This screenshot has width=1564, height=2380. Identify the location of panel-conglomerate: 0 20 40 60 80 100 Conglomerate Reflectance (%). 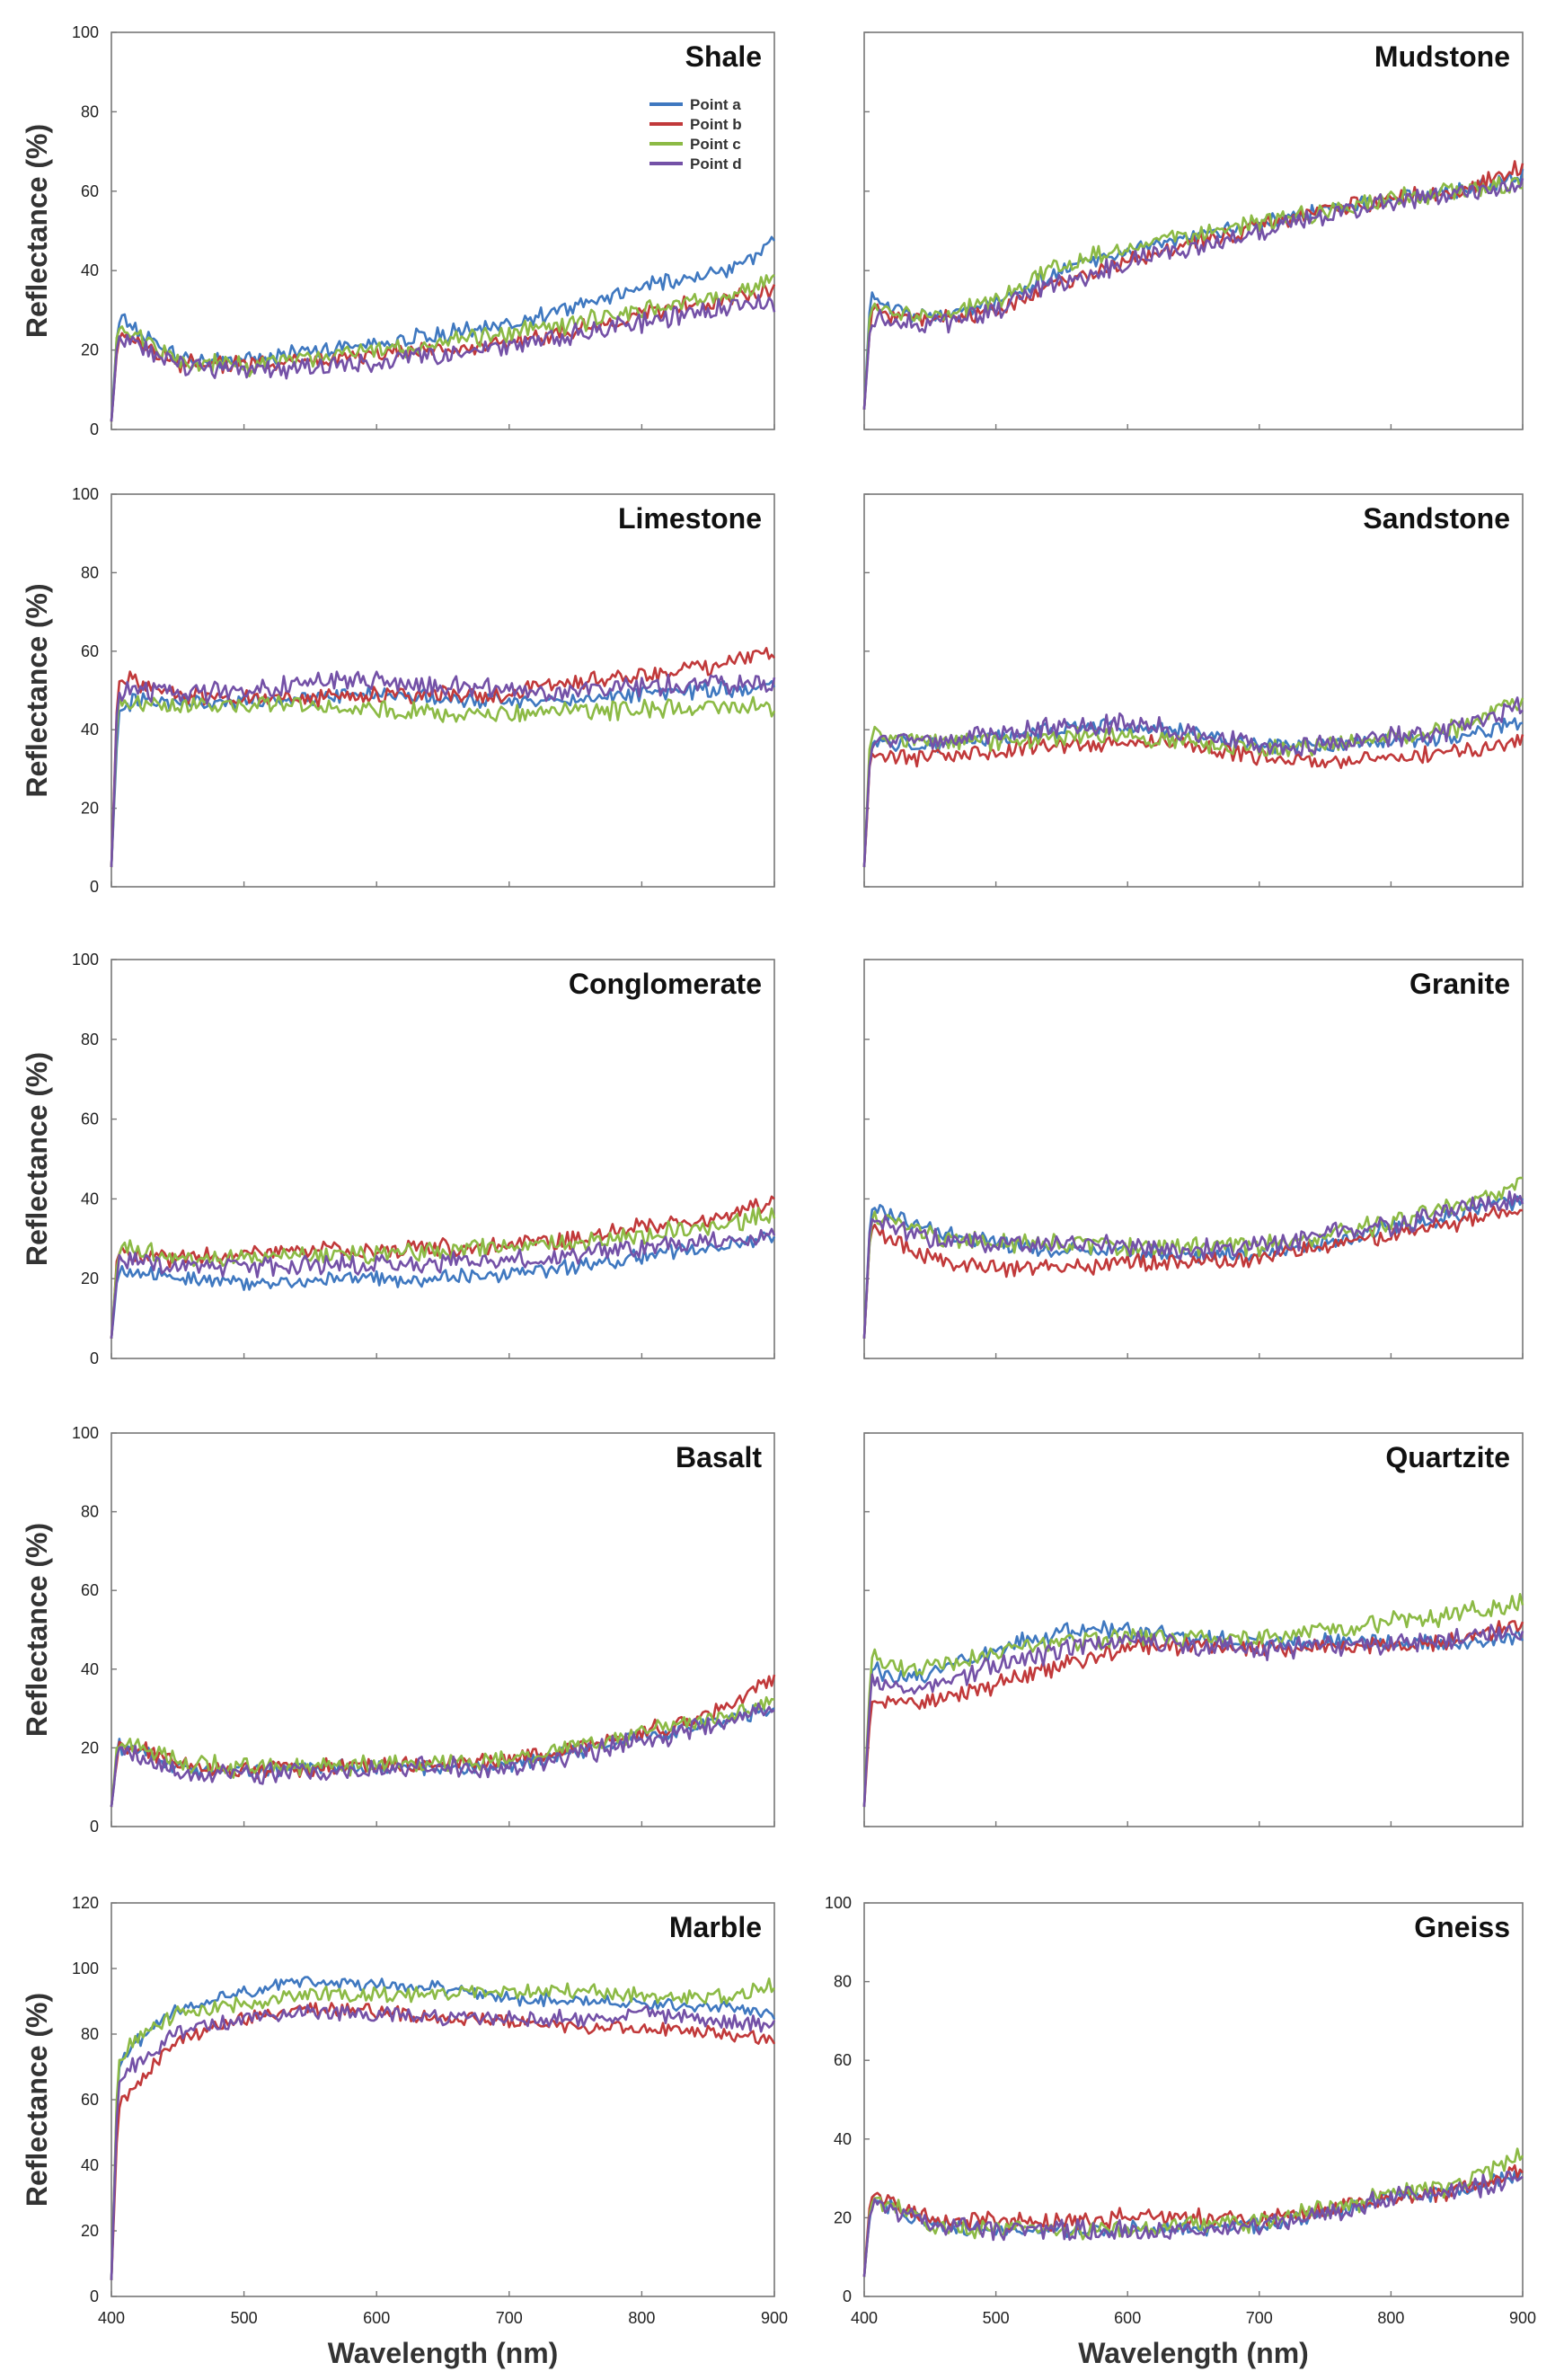
(398, 1159).